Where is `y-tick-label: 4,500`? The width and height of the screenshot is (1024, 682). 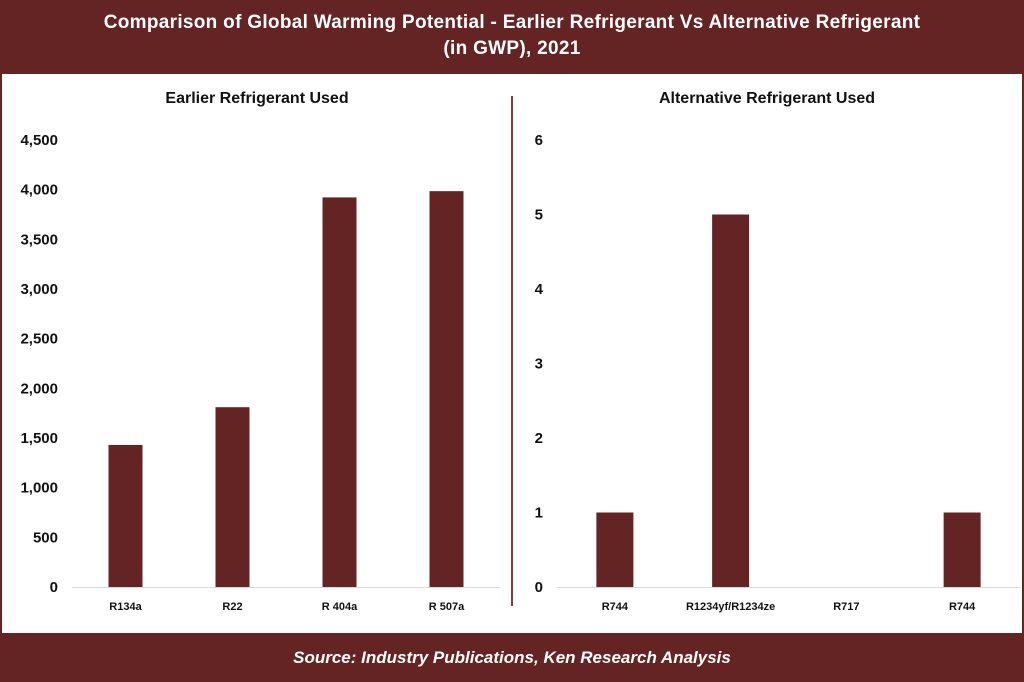 y-tick-label: 4,500 is located at coordinates (39, 140).